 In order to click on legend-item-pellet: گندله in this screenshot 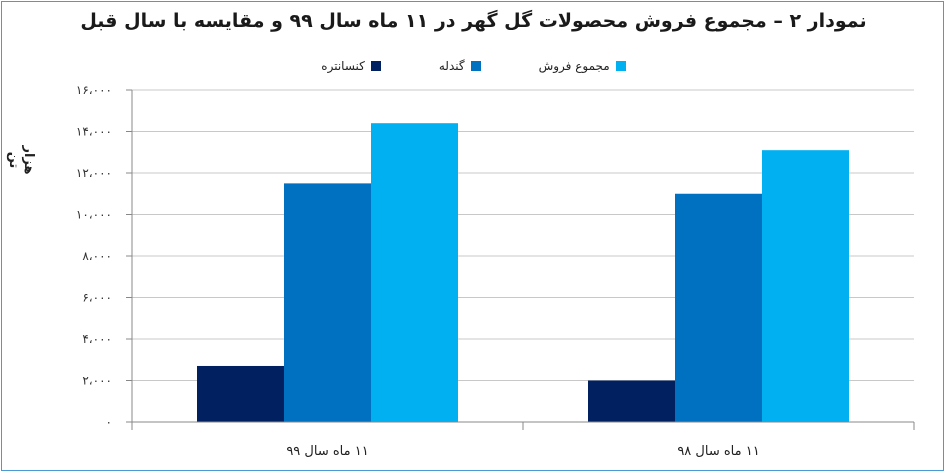, I will do `click(460, 66)`.